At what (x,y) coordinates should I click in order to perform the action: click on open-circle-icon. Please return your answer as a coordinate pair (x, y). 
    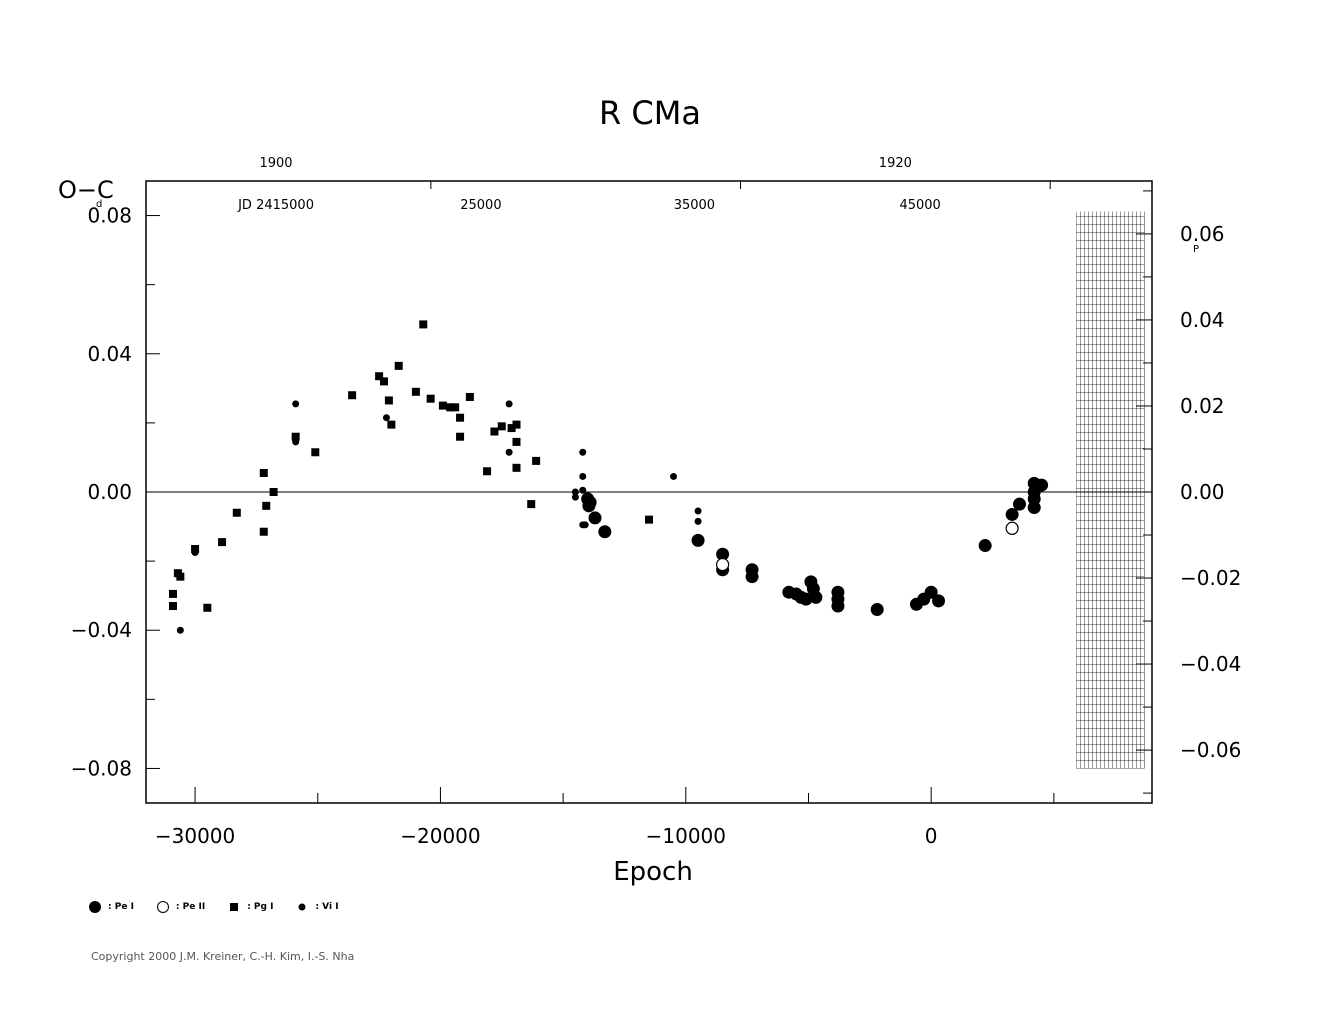
    Looking at the image, I should click on (162, 907).